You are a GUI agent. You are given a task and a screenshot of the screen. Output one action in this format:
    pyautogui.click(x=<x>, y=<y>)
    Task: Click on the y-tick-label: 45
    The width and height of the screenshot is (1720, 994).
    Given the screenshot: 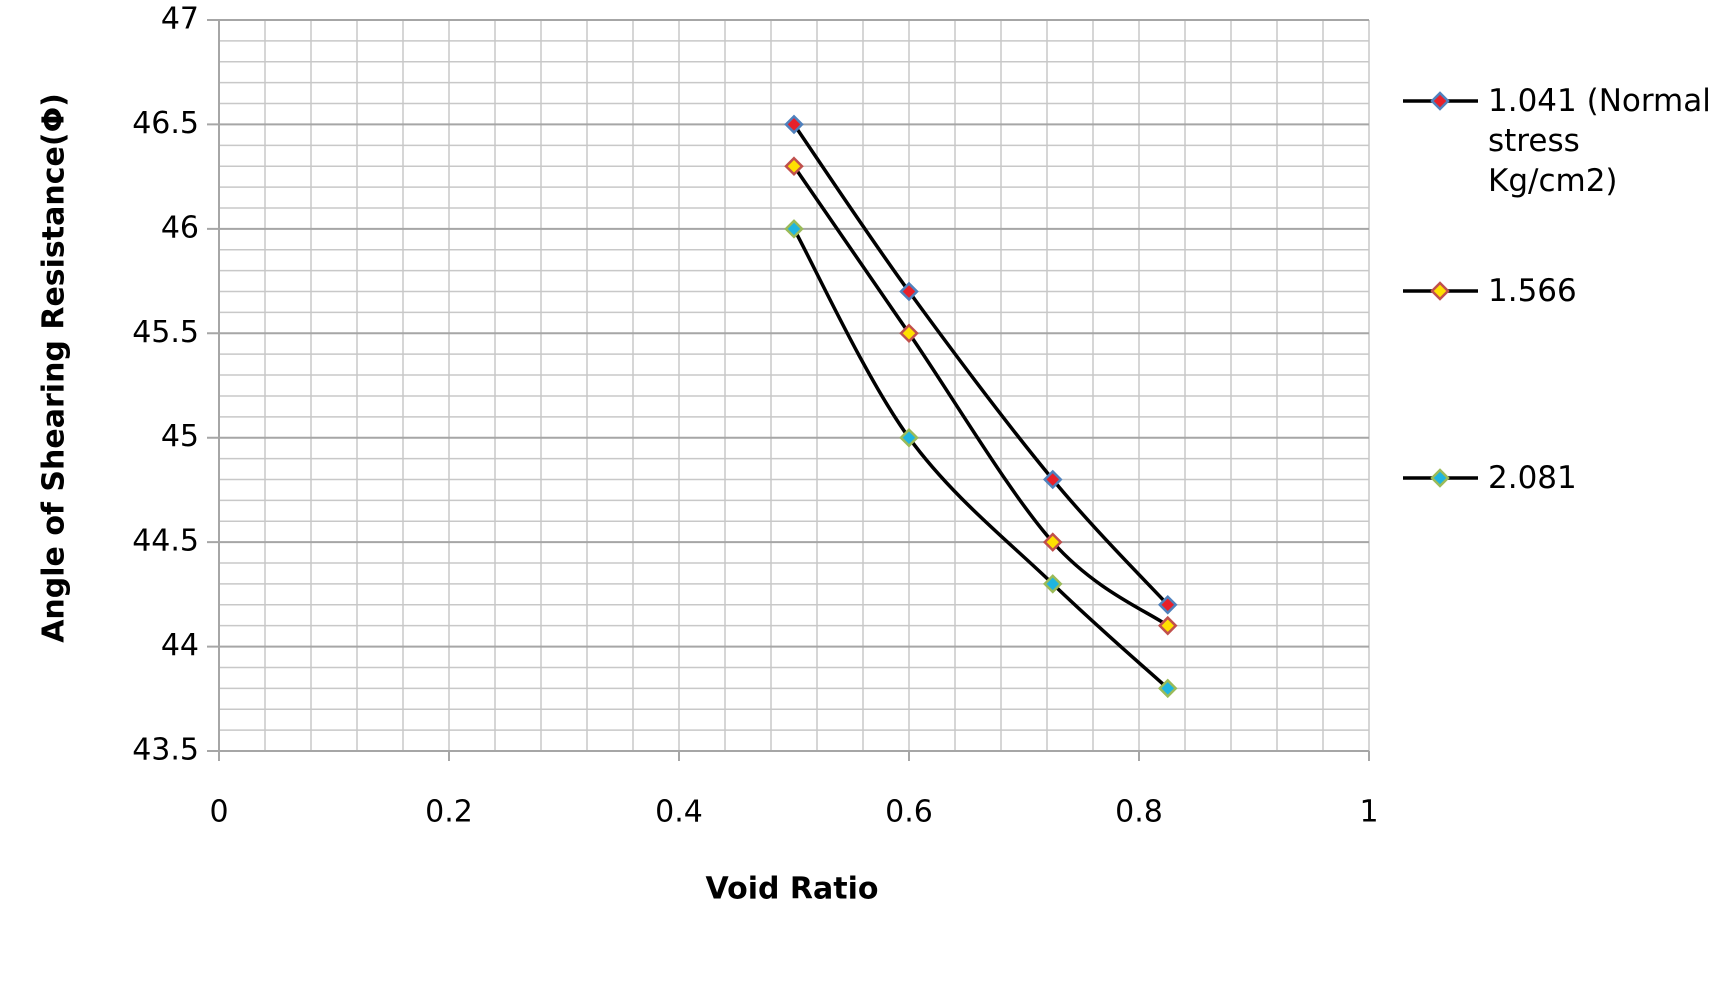 What is the action you would take?
    pyautogui.click(x=180, y=436)
    